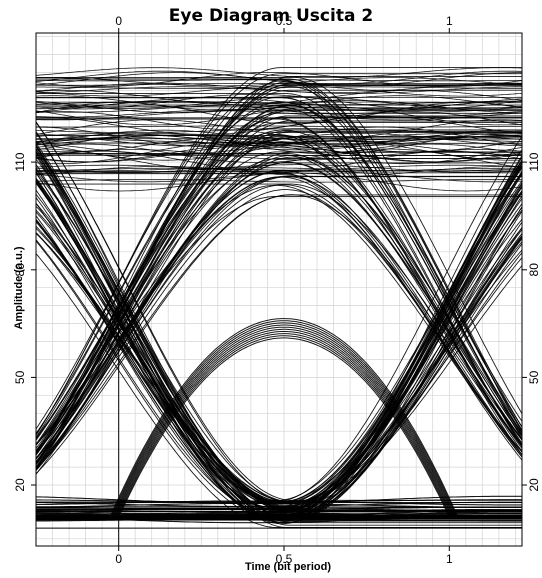  I want to click on y-tick-label-left: 20, so click(20, 485).